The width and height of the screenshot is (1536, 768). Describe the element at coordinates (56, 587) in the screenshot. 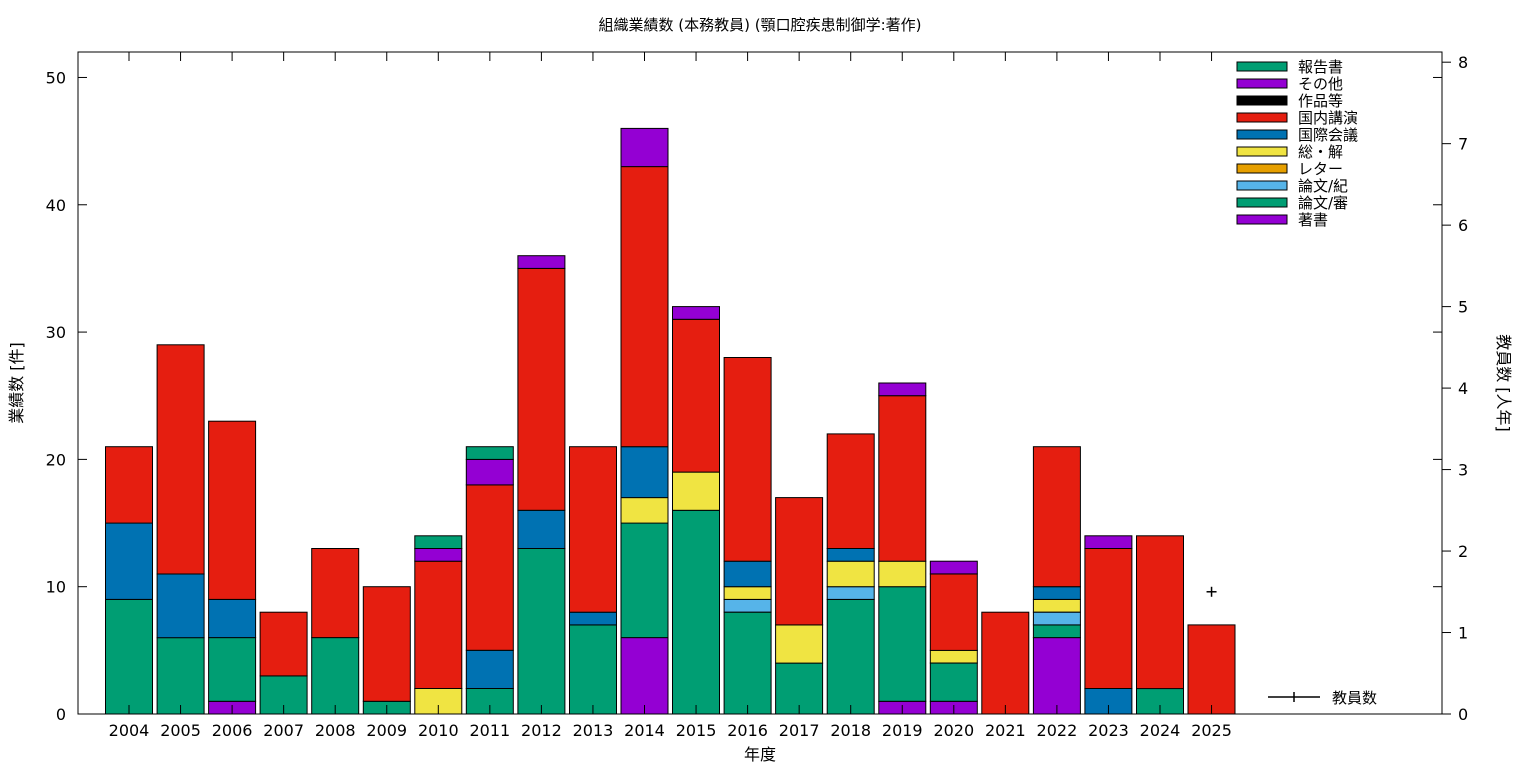

I see `y-tick-label: 10` at that location.